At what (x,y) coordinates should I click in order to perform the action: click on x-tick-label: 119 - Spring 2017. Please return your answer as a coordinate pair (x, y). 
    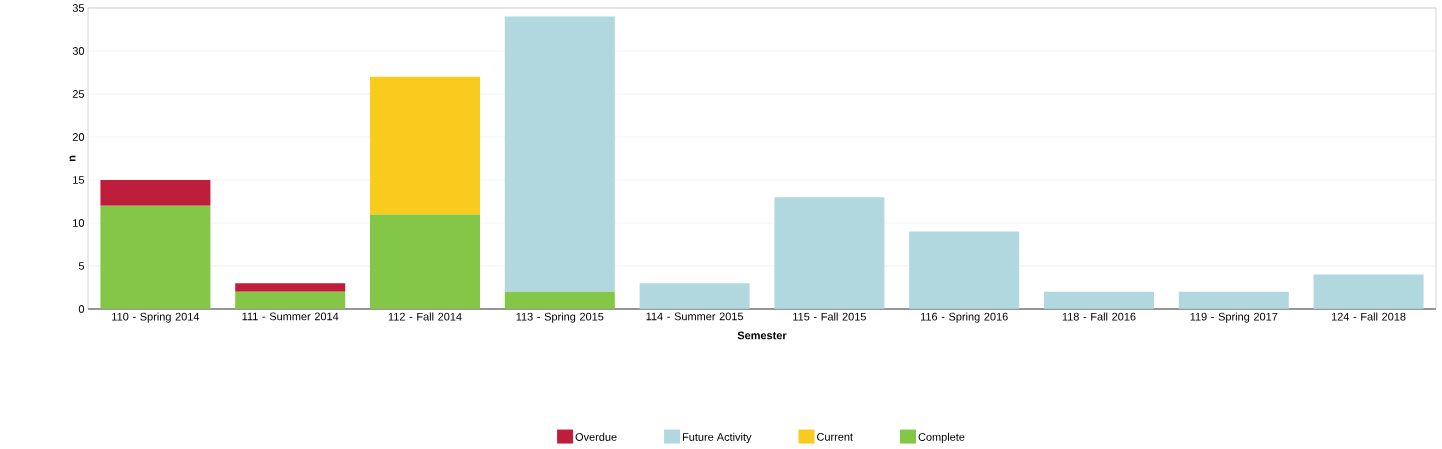
    Looking at the image, I should click on (1234, 317).